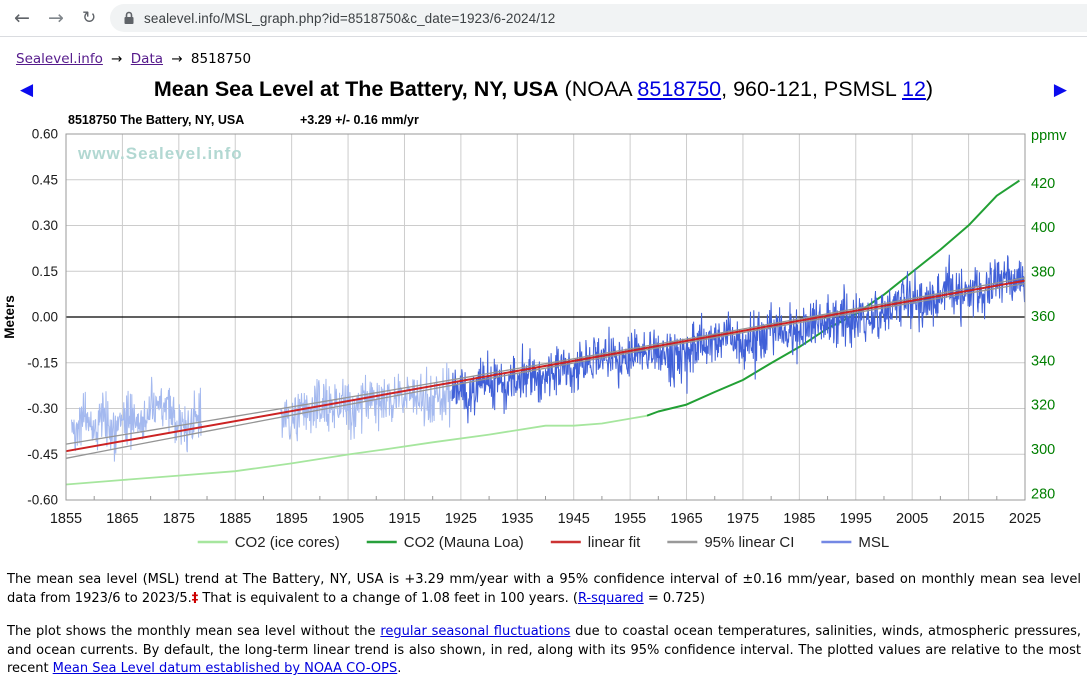 This screenshot has height=692, width=1087. I want to click on svg-text: 280, so click(1043, 494).